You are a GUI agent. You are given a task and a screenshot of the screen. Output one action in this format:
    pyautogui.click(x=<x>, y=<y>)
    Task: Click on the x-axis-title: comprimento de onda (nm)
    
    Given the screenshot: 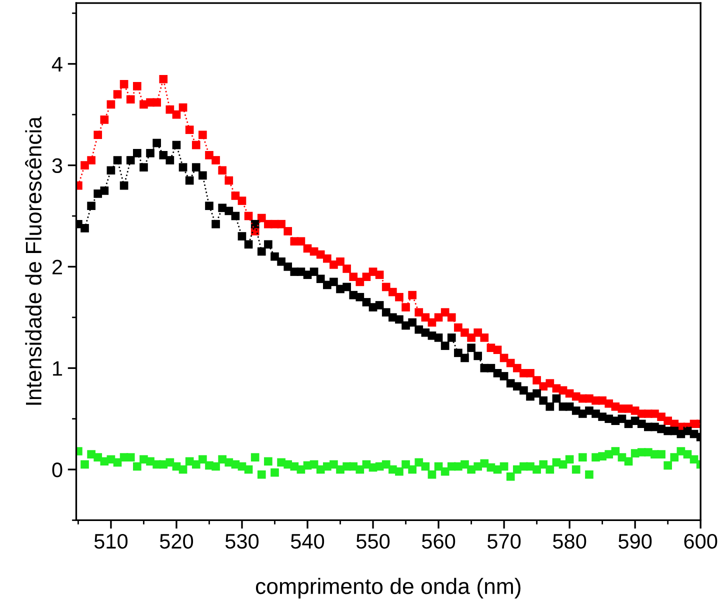 What is the action you would take?
    pyautogui.click(x=388, y=588)
    